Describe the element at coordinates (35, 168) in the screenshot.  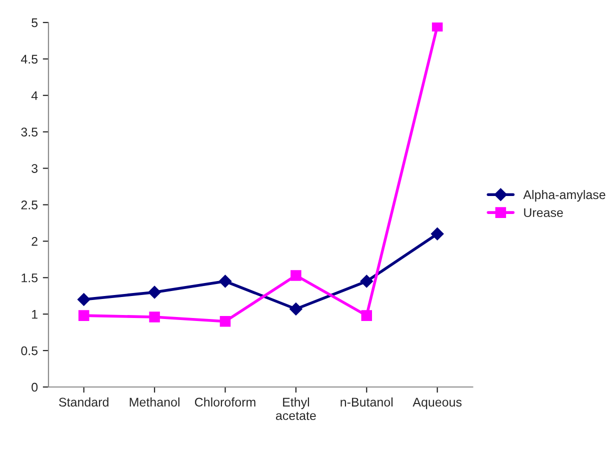
I see `y-tick-label: 3` at that location.